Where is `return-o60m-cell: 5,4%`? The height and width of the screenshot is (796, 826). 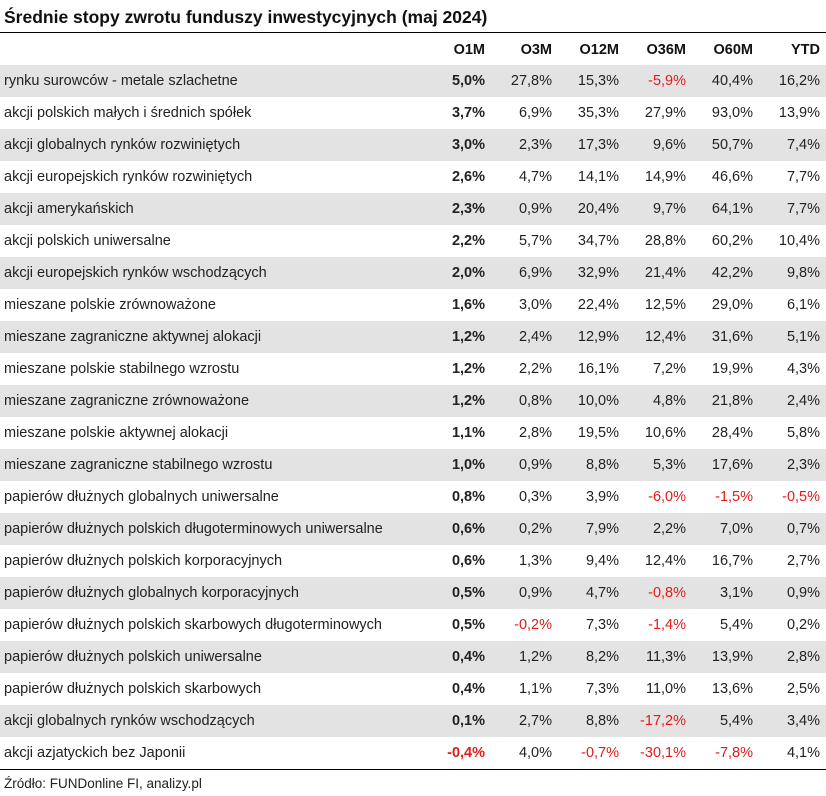 return-o60m-cell: 5,4% is located at coordinates (725, 721).